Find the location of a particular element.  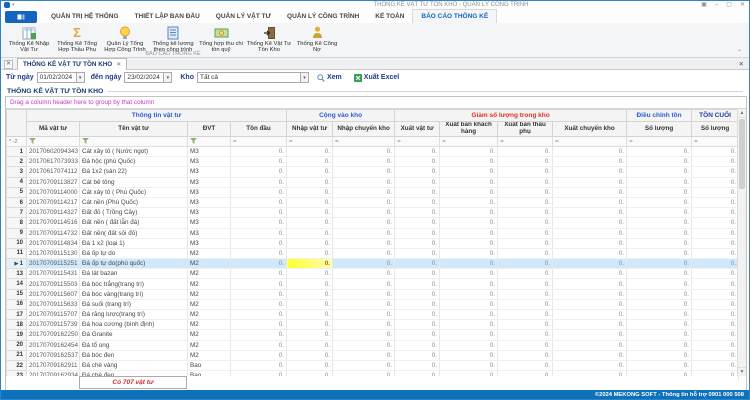

ribbon-tab: KẾ TOÁN is located at coordinates (390, 16).